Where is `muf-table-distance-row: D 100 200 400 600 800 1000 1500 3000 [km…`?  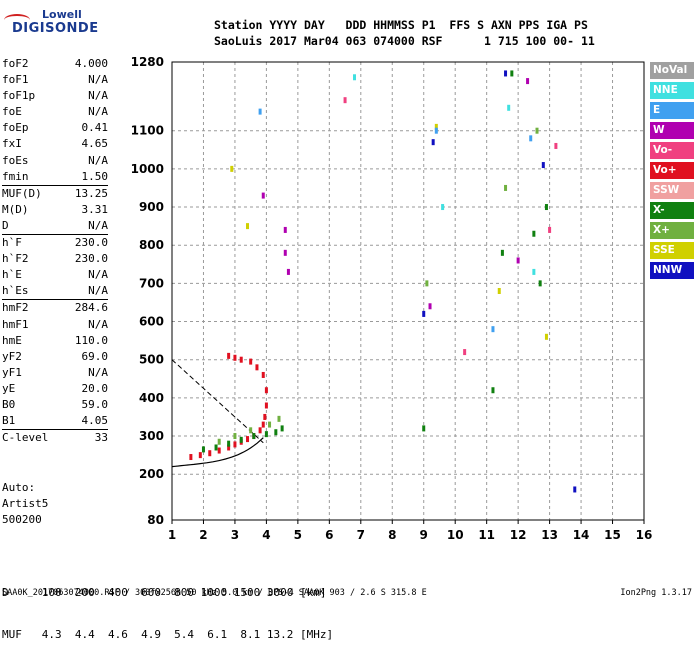
muf-table-distance-row: D 100 200 400 600 800 1000 1500 3000 [km… is located at coordinates (164, 592).